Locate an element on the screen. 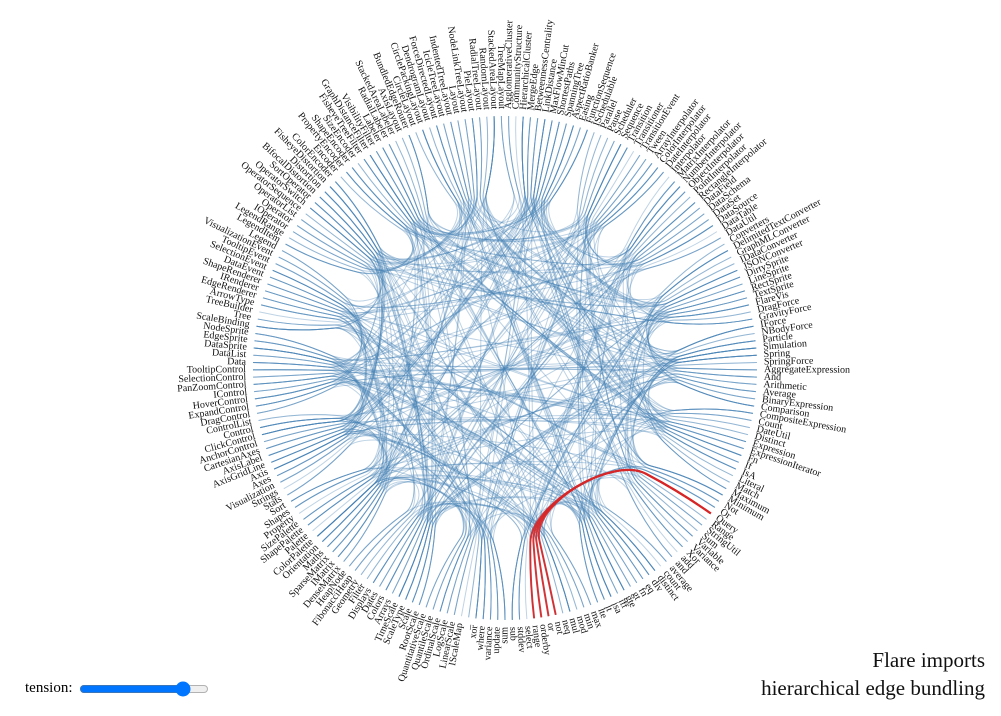  node-label: stddev is located at coordinates (521, 639).